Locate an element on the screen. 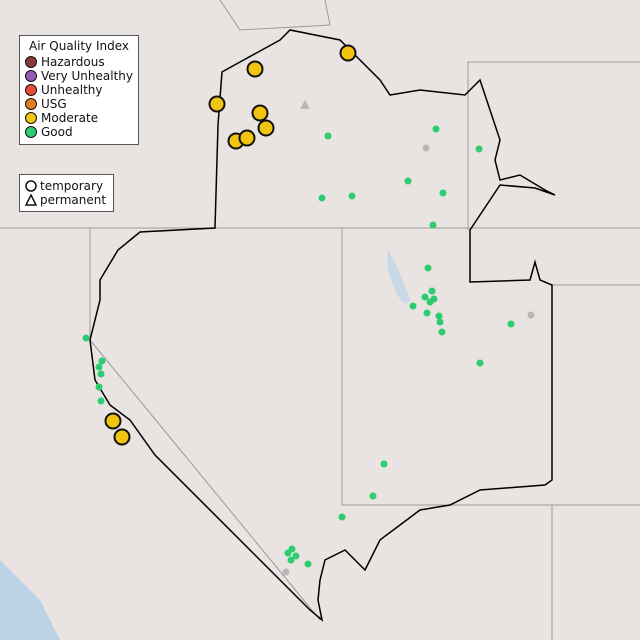  triangle-icon is located at coordinates (31, 200).